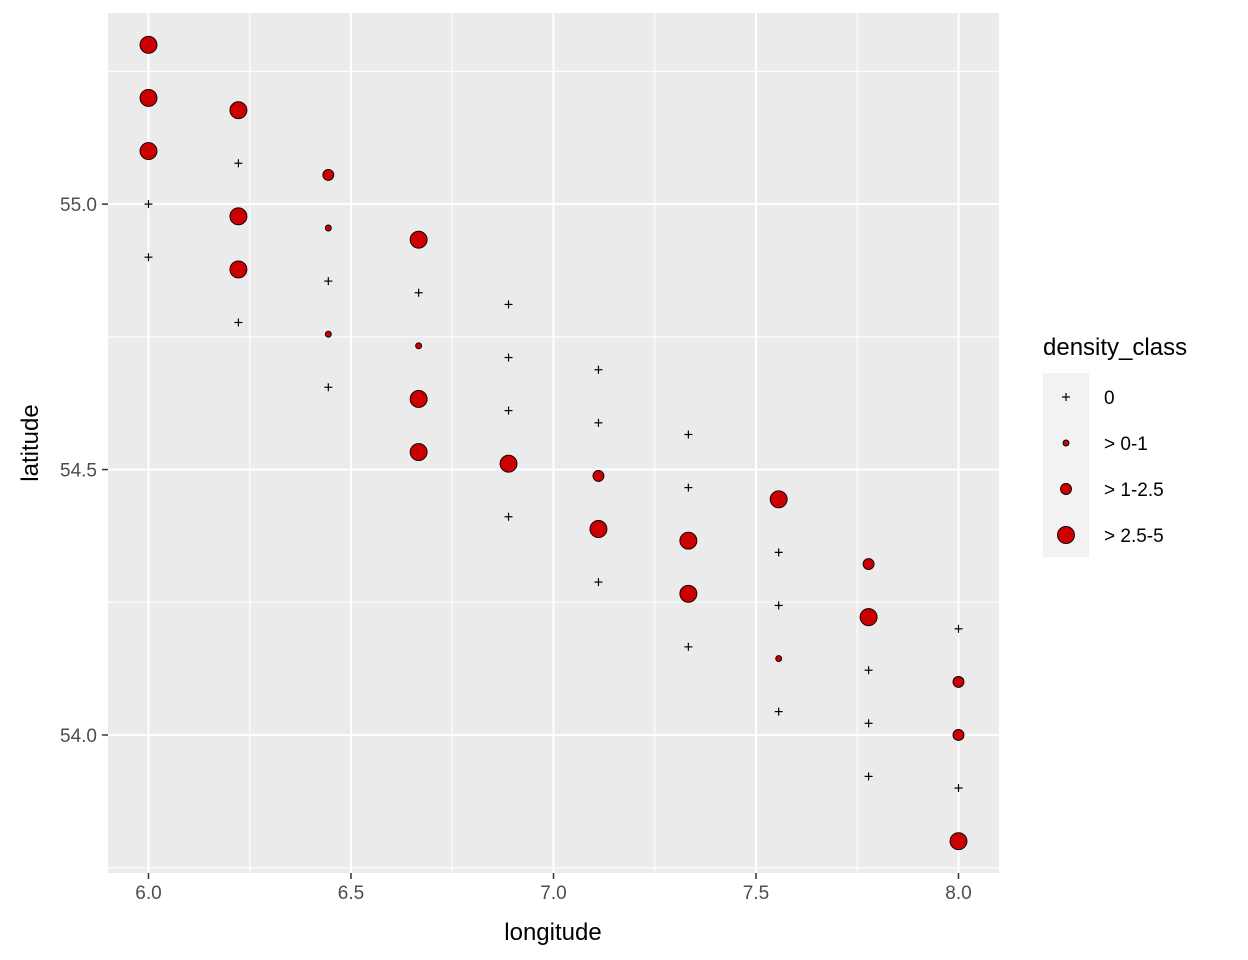 This screenshot has width=1248, height=960. What do you see at coordinates (78, 471) in the screenshot?
I see `y-tick-label: 54.5` at bounding box center [78, 471].